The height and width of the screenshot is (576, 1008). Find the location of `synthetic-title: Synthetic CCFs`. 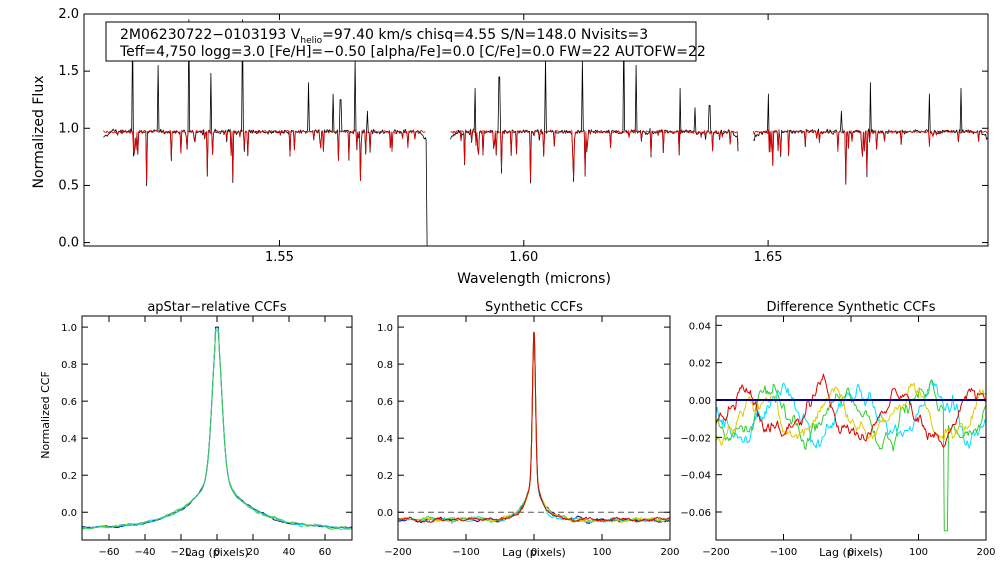

synthetic-title: Synthetic CCFs is located at coordinates (534, 307).